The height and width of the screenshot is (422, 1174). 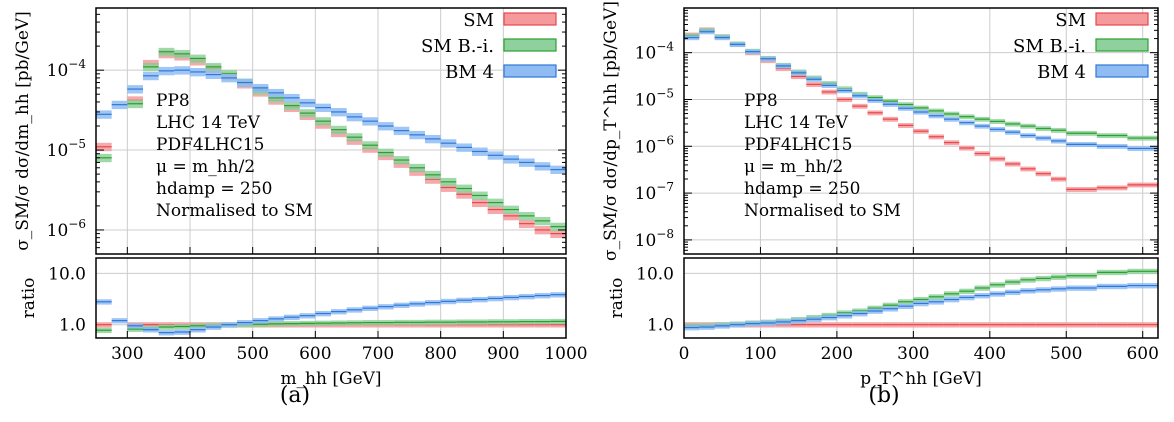 What do you see at coordinates (611, 131) in the screenshot?
I see `y-axis-title: σ_SM/σ dσ/dp_T^hh [pb/GeV]` at bounding box center [611, 131].